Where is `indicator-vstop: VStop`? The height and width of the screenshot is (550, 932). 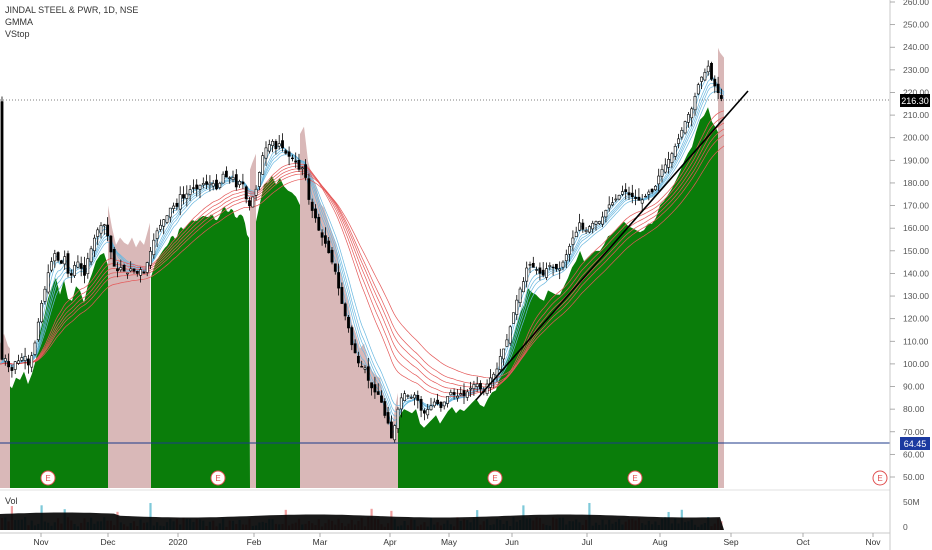 indicator-vstop: VStop is located at coordinates (17, 34).